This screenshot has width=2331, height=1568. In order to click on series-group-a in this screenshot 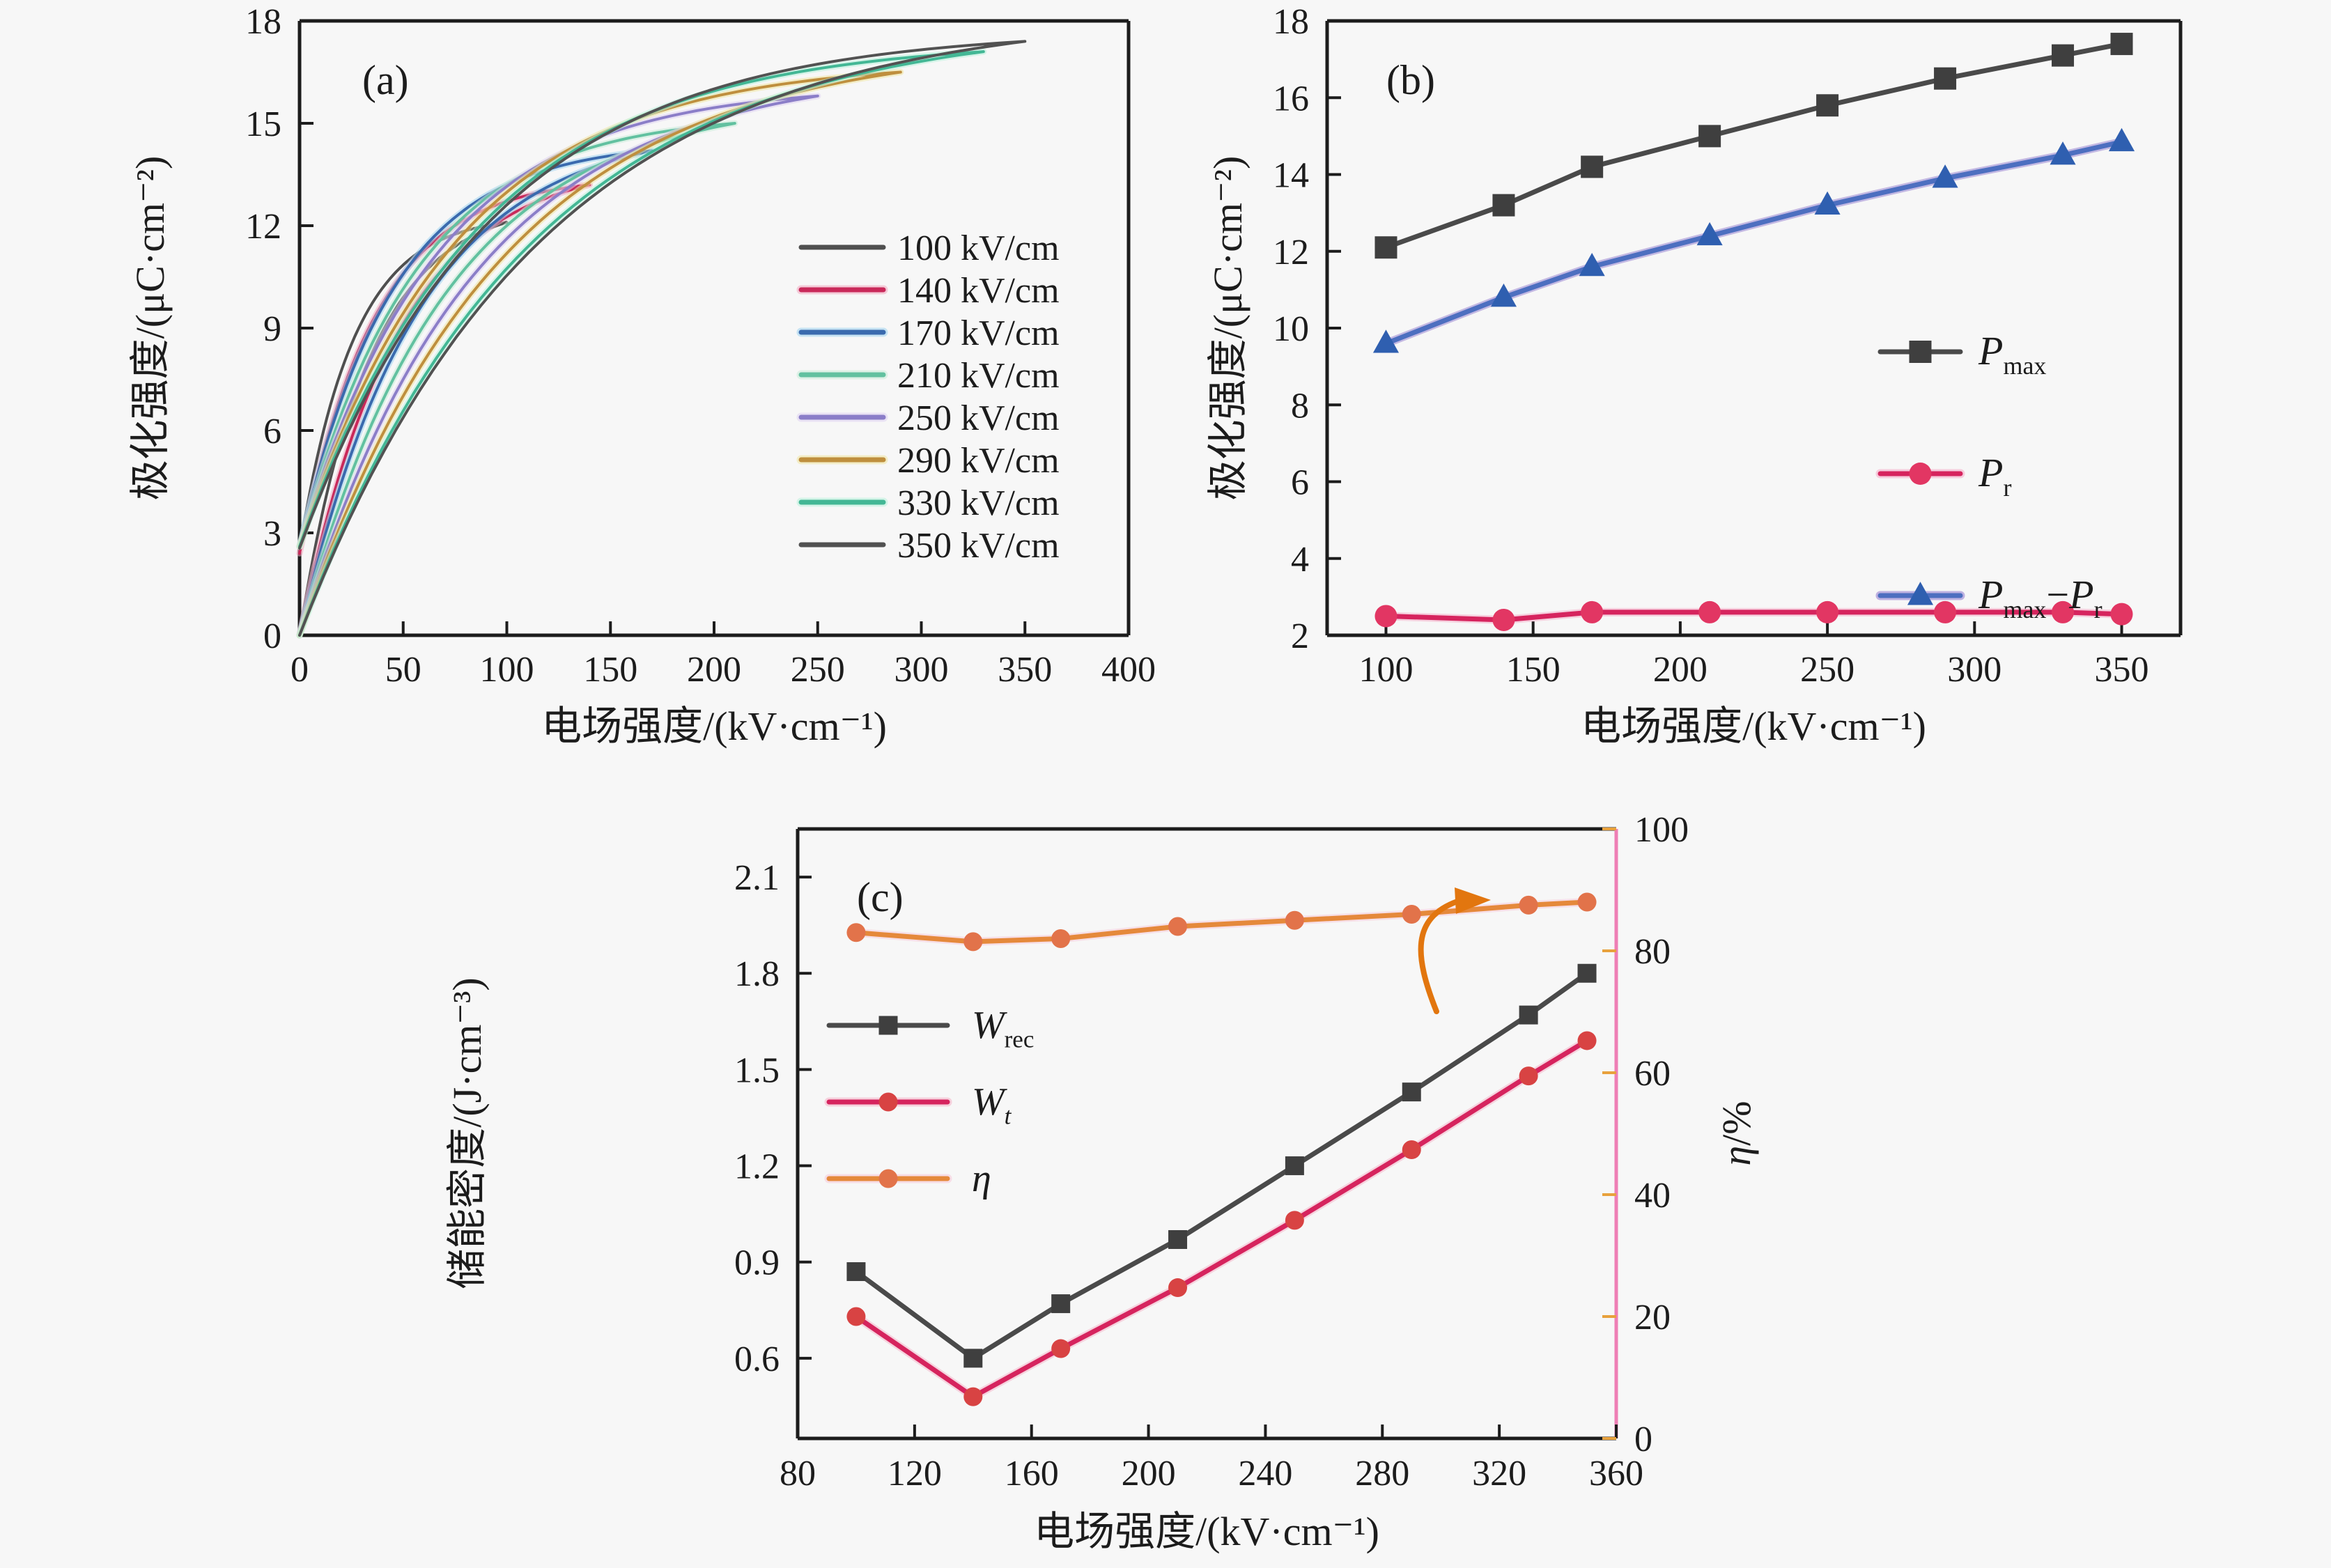, I will do `click(662, 339)`.